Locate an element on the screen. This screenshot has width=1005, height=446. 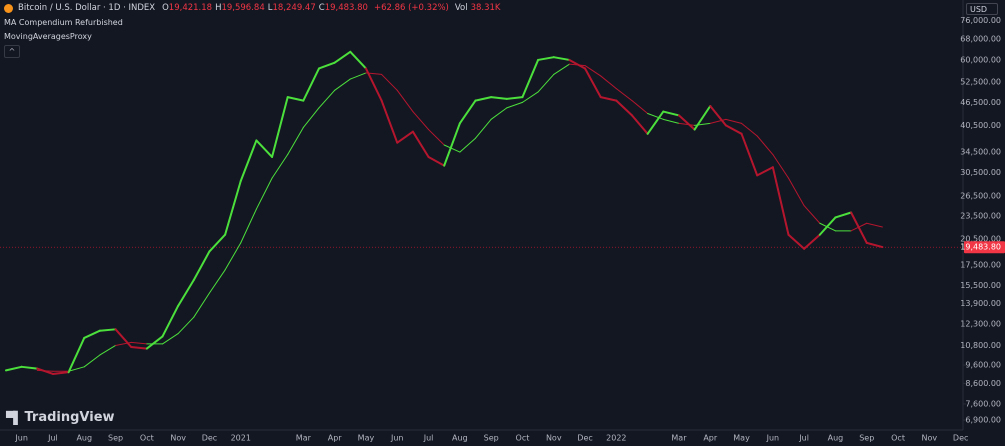
symbol-name: Bitcoin / U.S. Dollar · 1D · INDEX is located at coordinates (87, 8).